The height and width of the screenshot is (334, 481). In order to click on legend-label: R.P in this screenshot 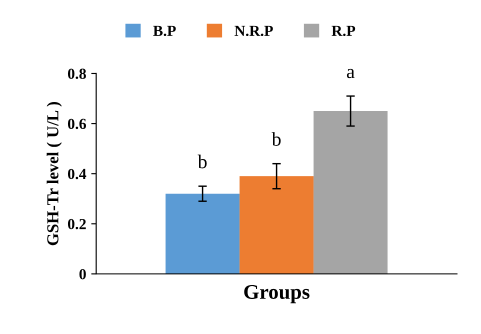, I will do `click(344, 31)`.